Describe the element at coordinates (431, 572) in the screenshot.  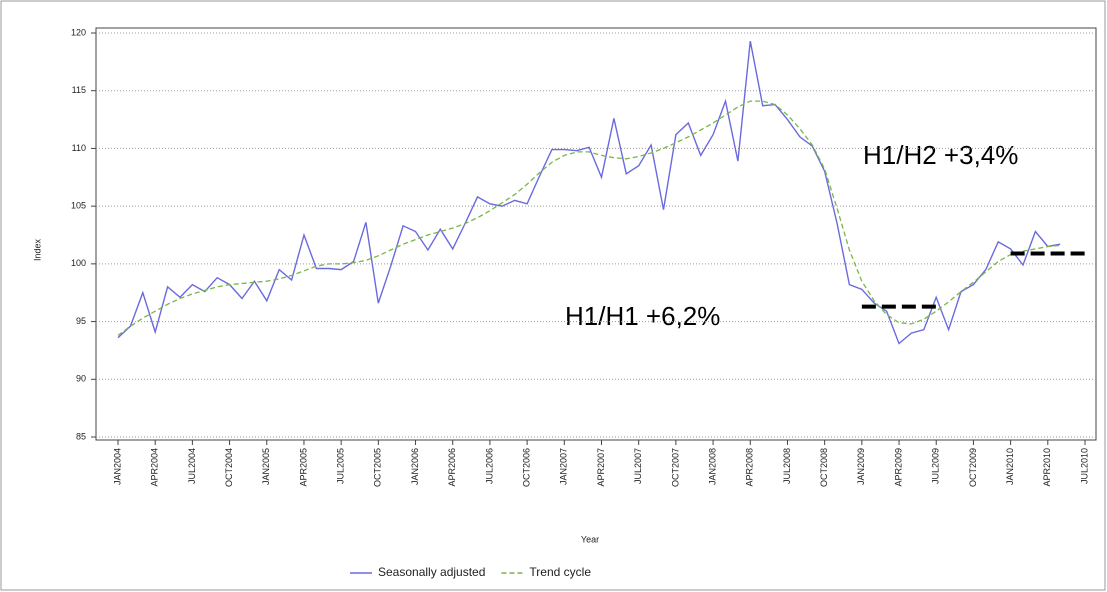
I see `legend-label: Seasonally adjusted` at that location.